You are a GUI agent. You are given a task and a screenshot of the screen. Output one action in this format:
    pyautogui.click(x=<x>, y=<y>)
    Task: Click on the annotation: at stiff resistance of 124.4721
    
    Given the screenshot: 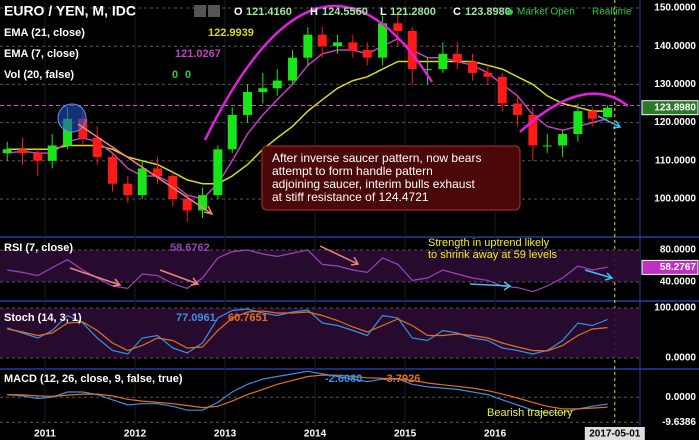 What is the action you would take?
    pyautogui.click(x=350, y=197)
    